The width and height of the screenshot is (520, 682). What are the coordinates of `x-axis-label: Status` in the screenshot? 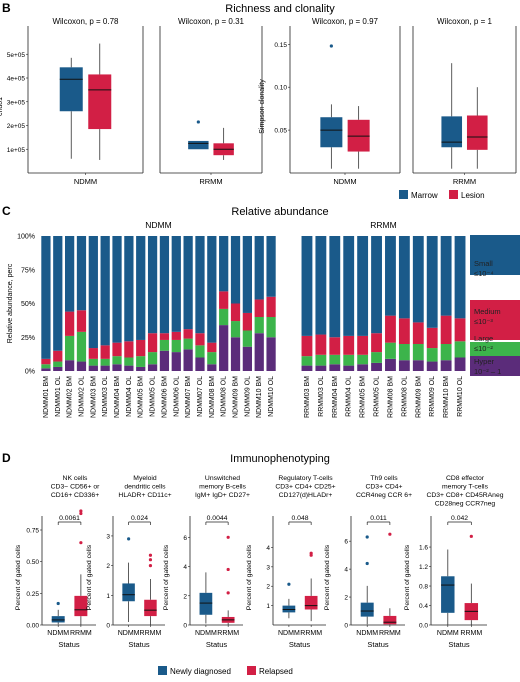 It's located at (459, 644).